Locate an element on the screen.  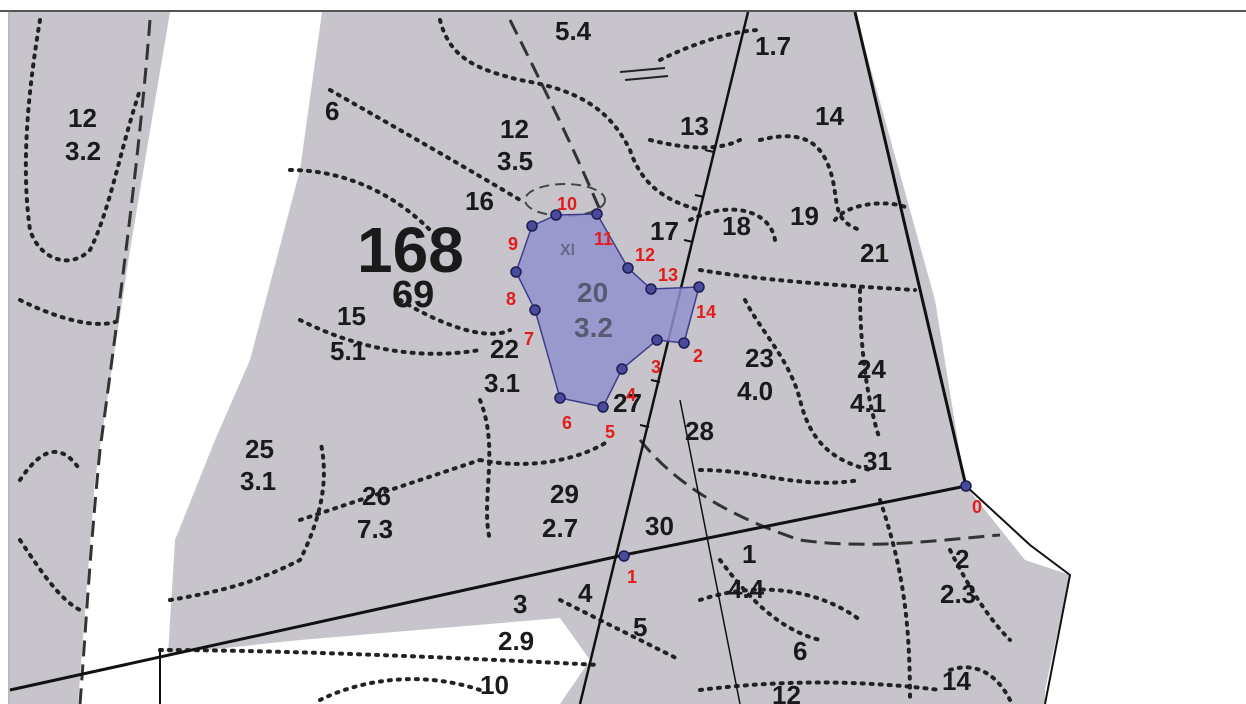
highlight-area is located at coordinates (607, 310).